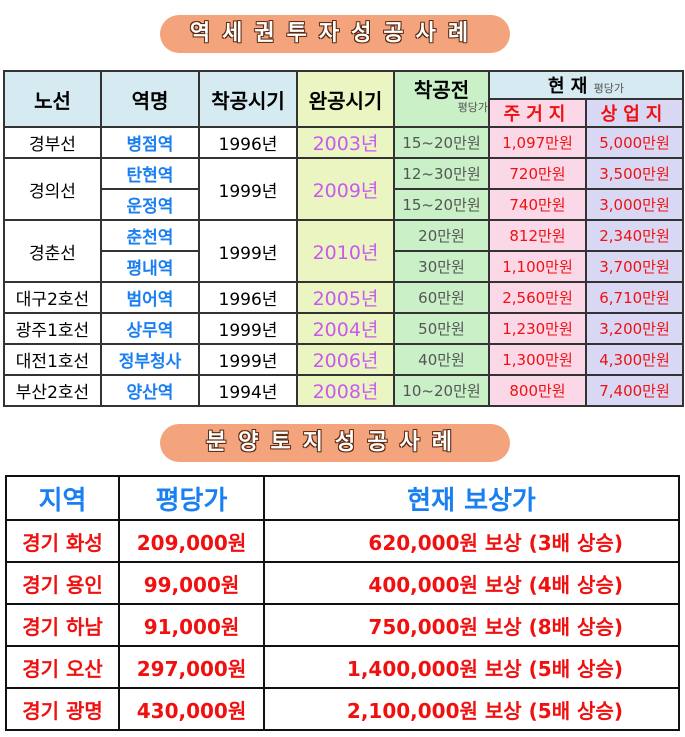 The width and height of the screenshot is (685, 737). What do you see at coordinates (191, 667) in the screenshot?
I see `cell-price: 297,000원` at bounding box center [191, 667].